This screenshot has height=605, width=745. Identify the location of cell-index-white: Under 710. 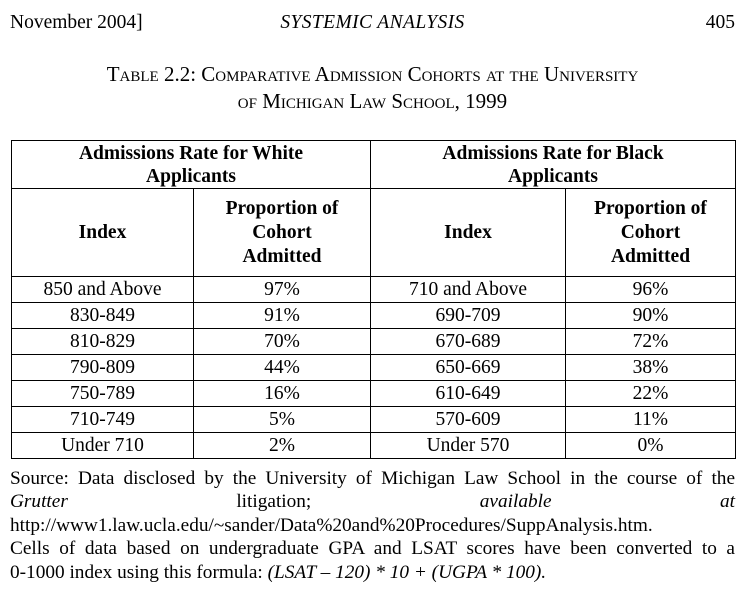
(102, 445).